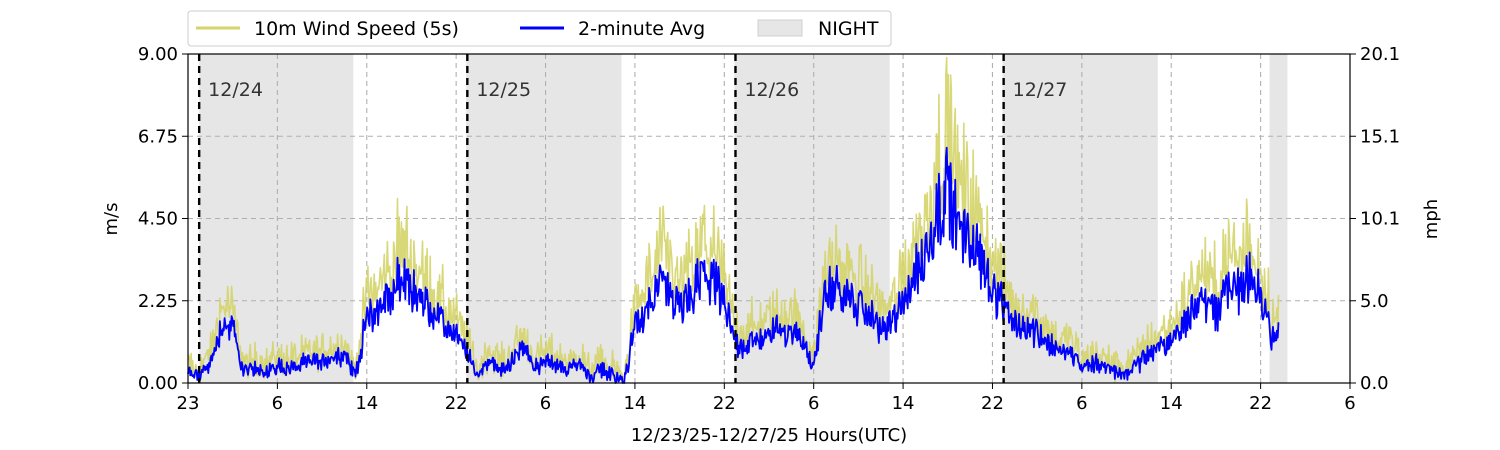  Describe the element at coordinates (771, 90) in the screenshot. I see `day-marker-label-2: 12/26` at that location.